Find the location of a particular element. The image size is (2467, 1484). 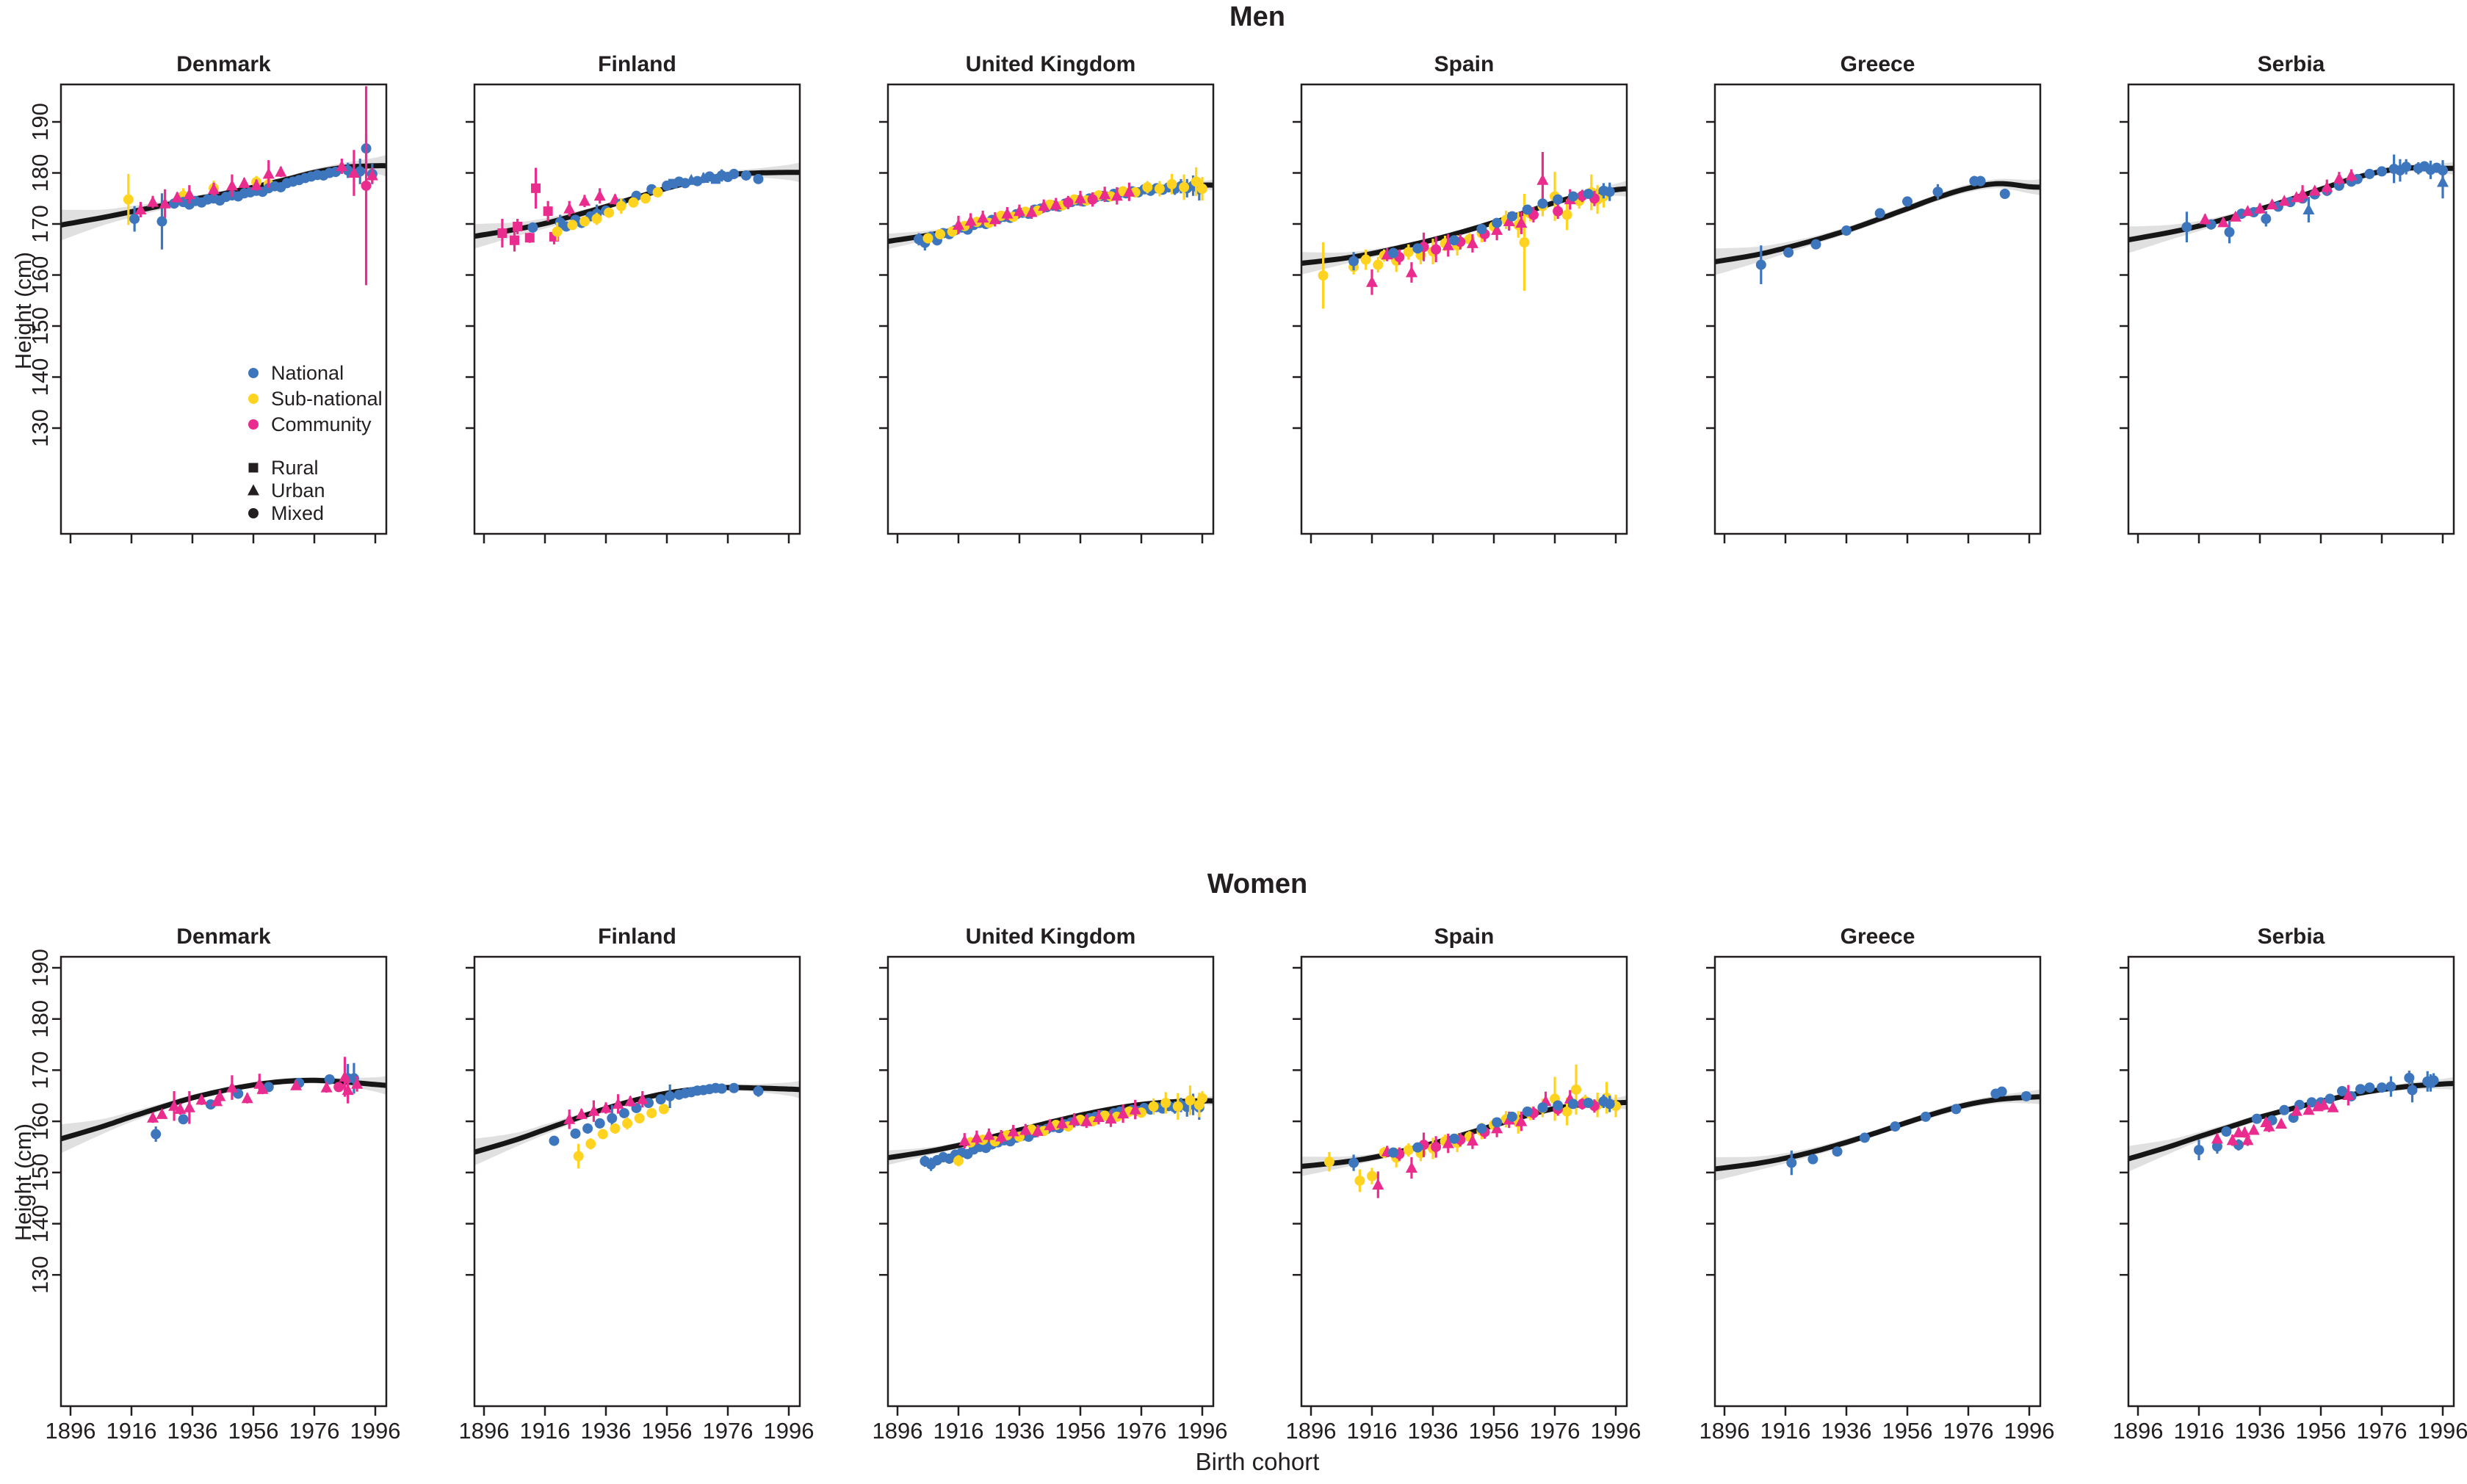

panel-title: United Kingdom is located at coordinates (1050, 64).